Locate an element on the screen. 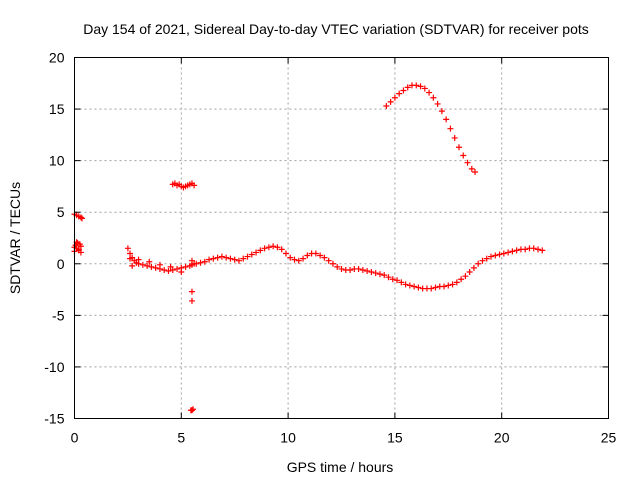  x-tick-label: 10 is located at coordinates (288, 438).